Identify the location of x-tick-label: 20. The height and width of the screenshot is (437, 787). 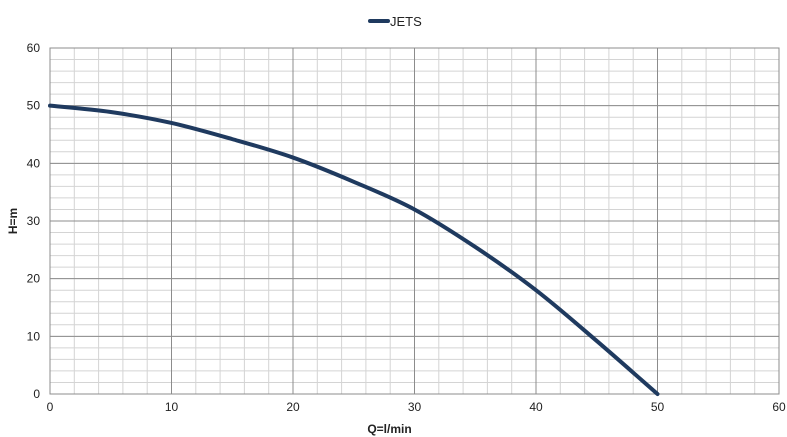
(293, 407).